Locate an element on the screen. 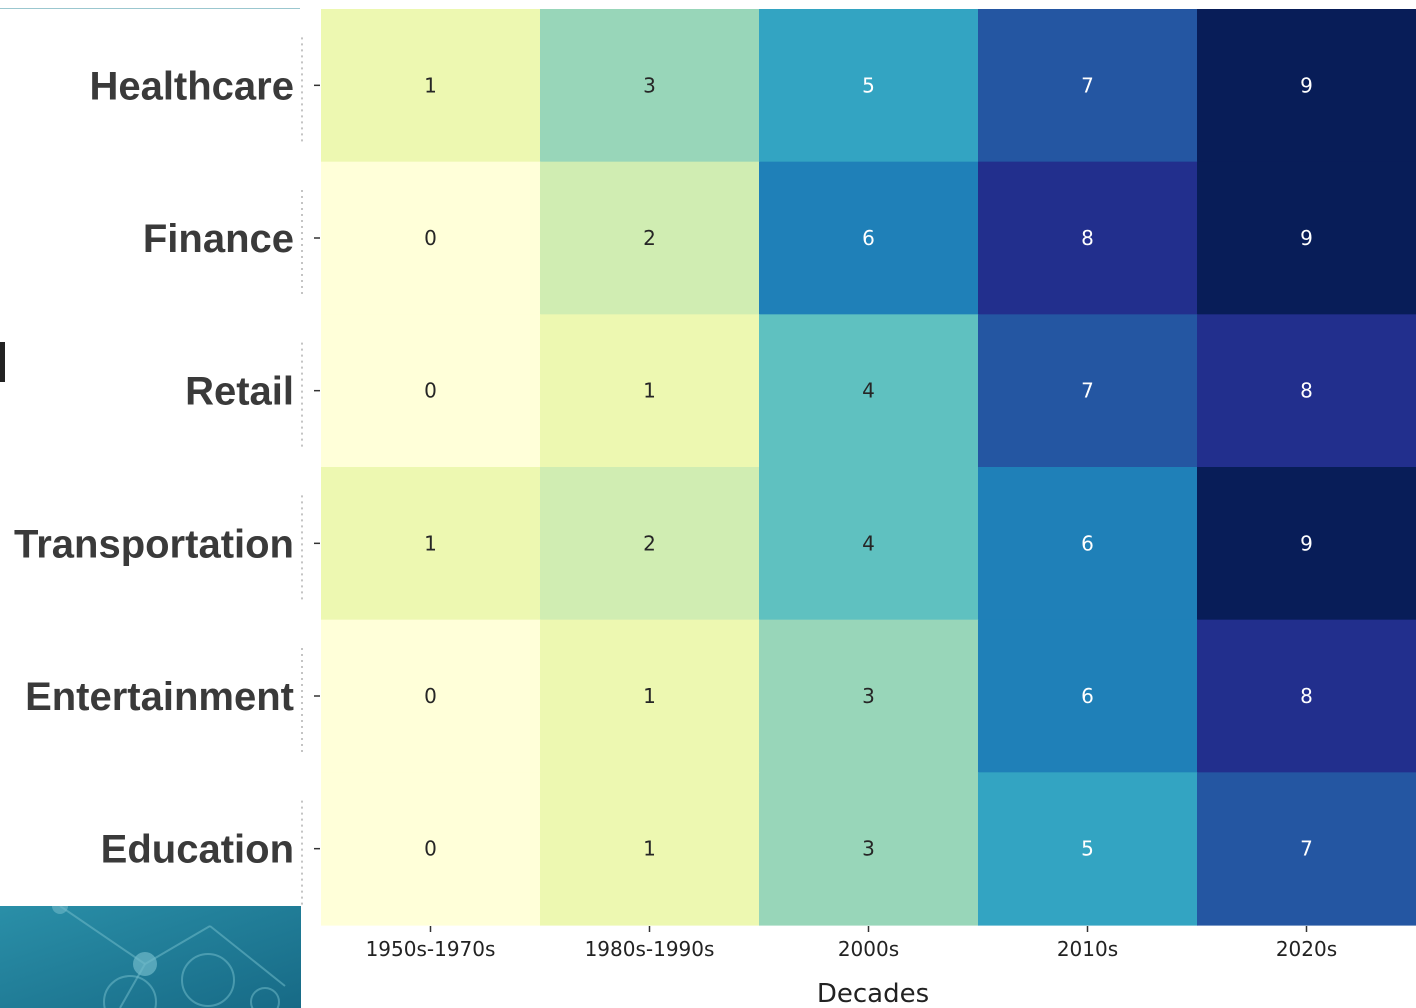 Image resolution: width=1416 pixels, height=1008 pixels. y-tick-label: Retail is located at coordinates (239, 392).